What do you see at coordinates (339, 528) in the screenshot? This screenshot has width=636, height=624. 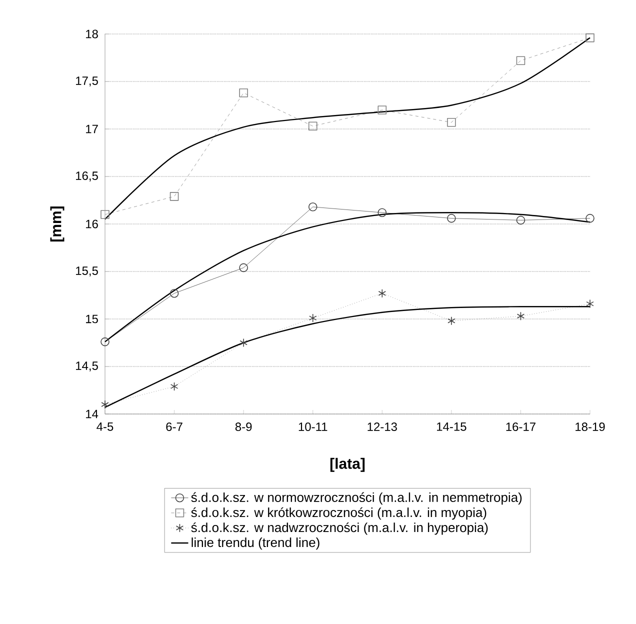 I see `legend-label: ś.d.o.k.sz. w nadwzroczności (m.a.l.v. in hyperopia)` at bounding box center [339, 528].